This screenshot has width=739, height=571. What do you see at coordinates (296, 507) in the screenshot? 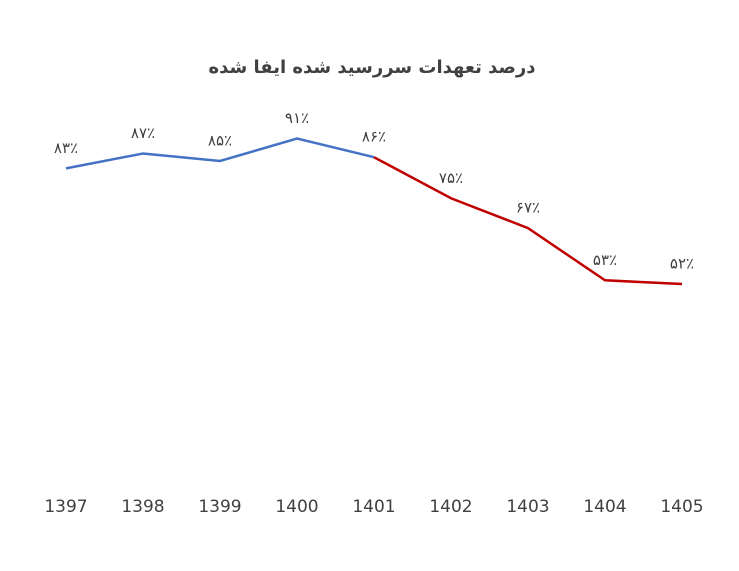
I see `x-tick-label: 1400` at bounding box center [296, 507].